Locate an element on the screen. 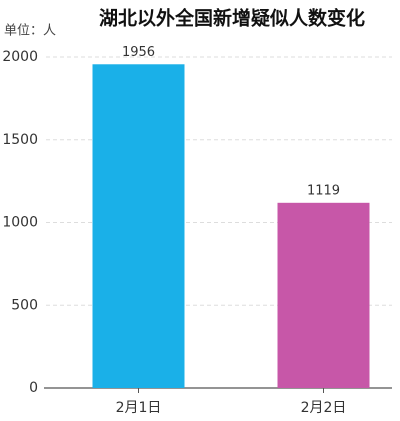 This screenshot has height=421, width=400. x-tick-label: 2月1日 is located at coordinates (139, 408).